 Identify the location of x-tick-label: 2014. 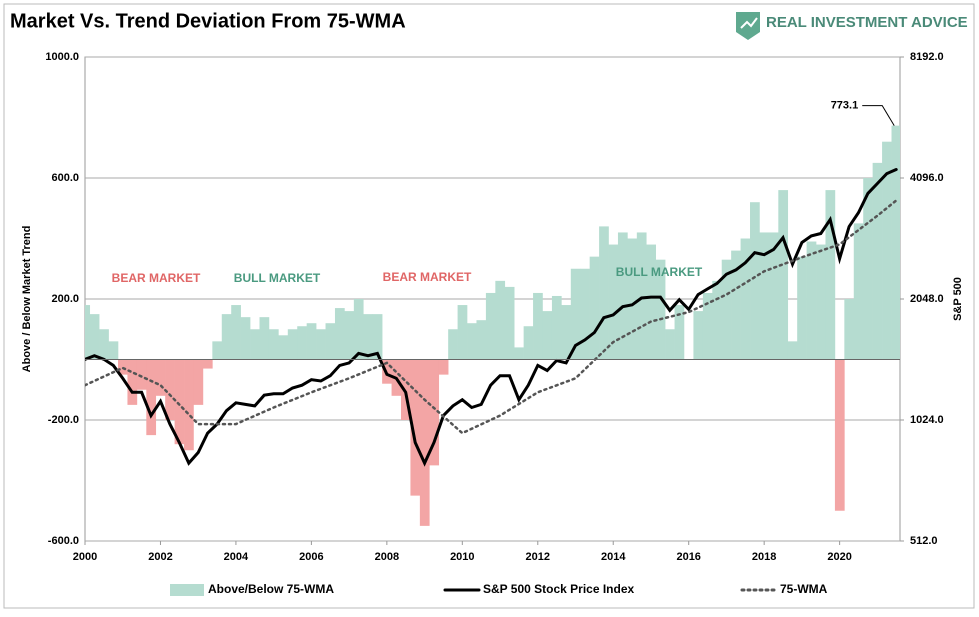
(613, 557).